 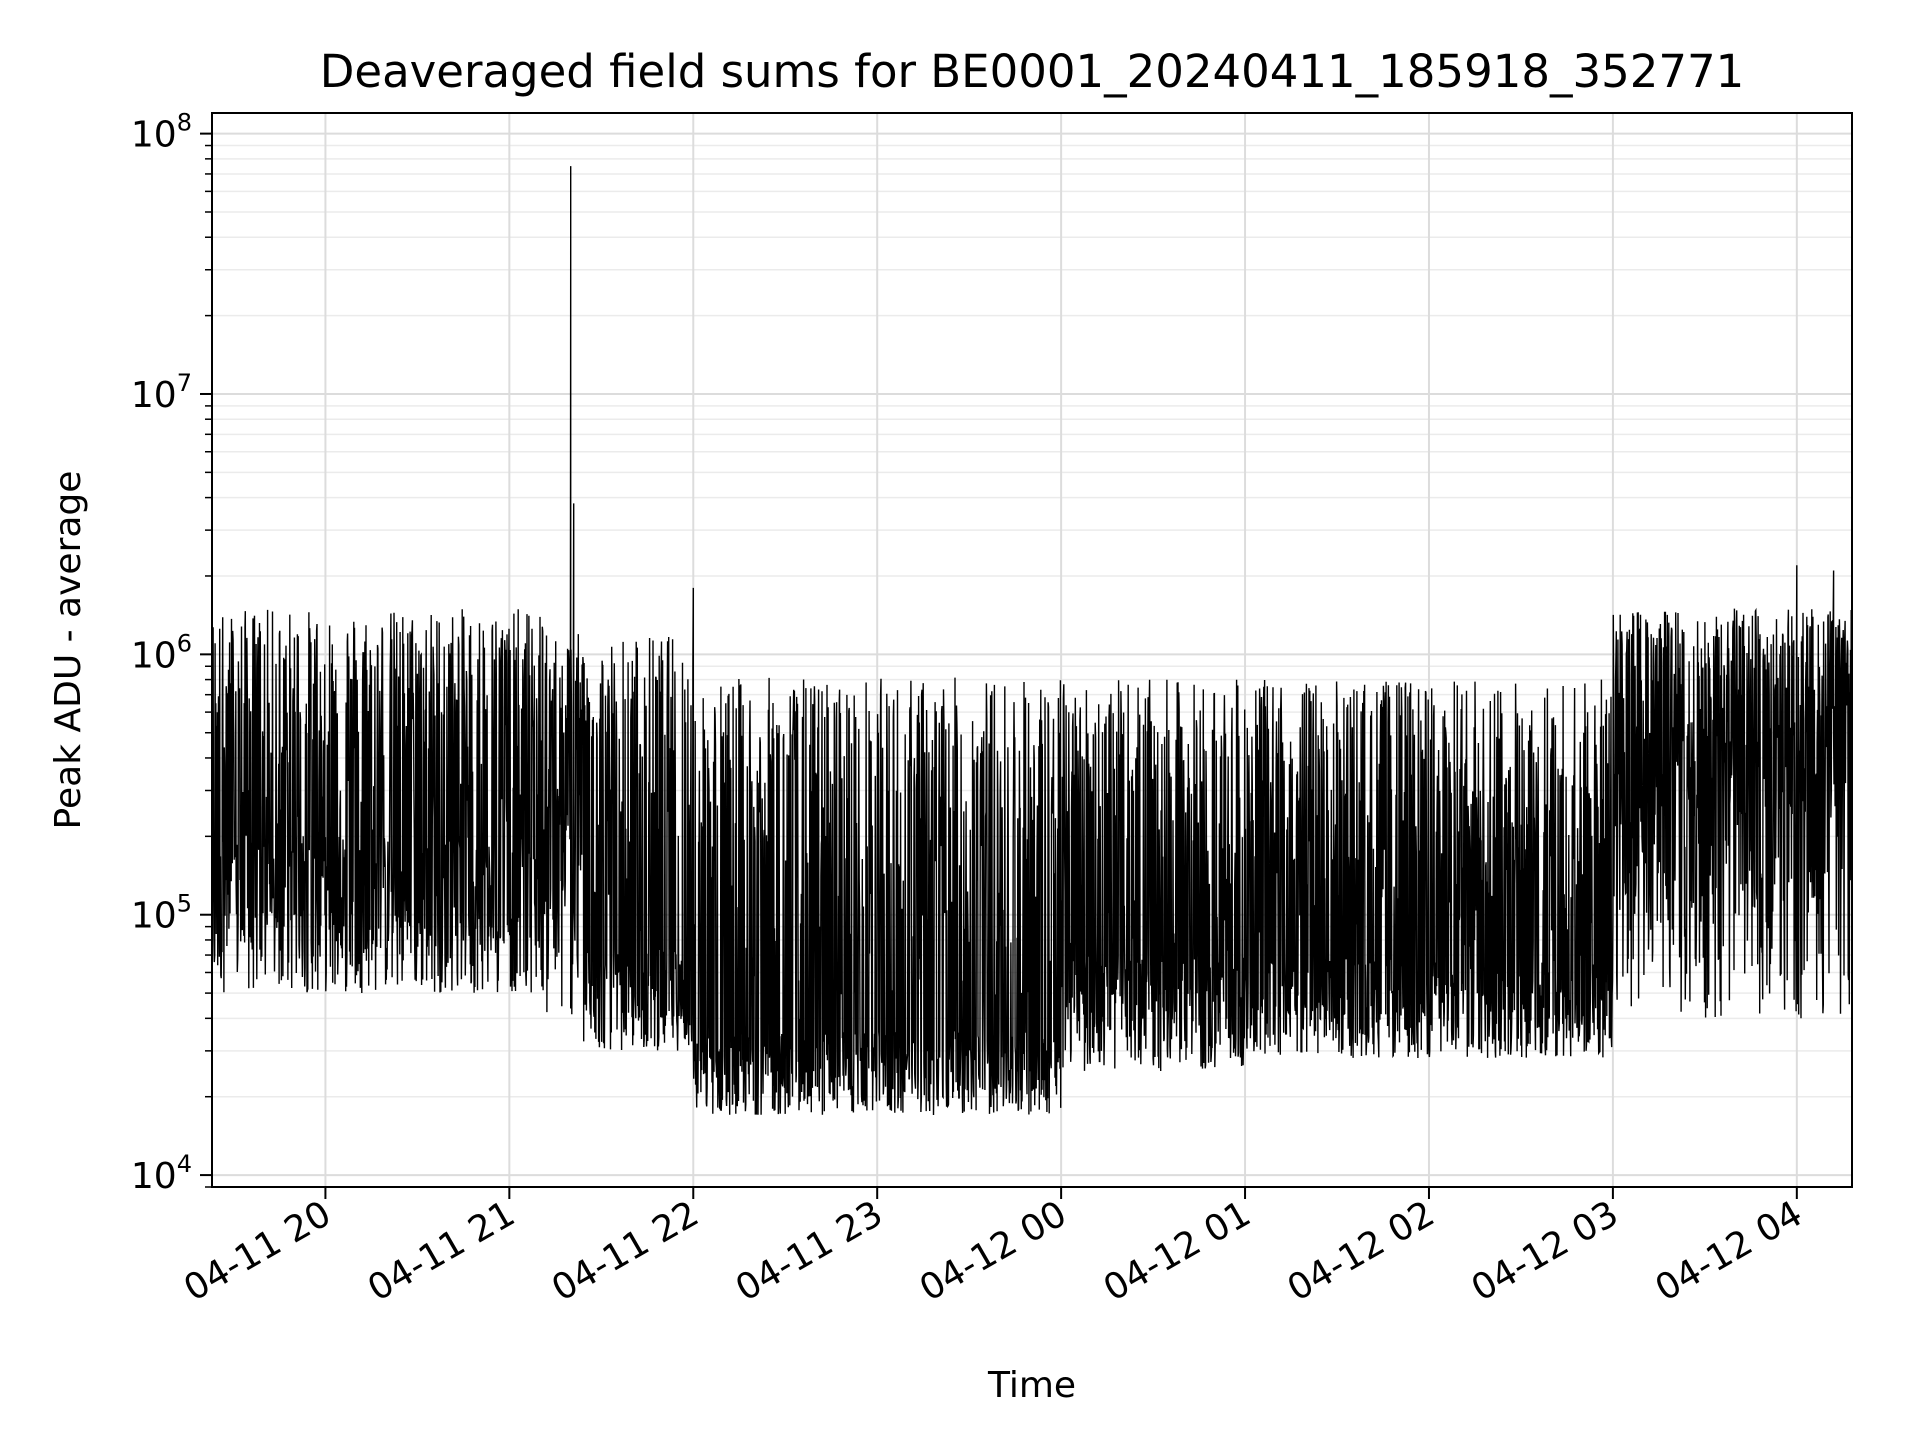 What do you see at coordinates (1729, 1251) in the screenshot?
I see `x-tick-label: 04-12 04` at bounding box center [1729, 1251].